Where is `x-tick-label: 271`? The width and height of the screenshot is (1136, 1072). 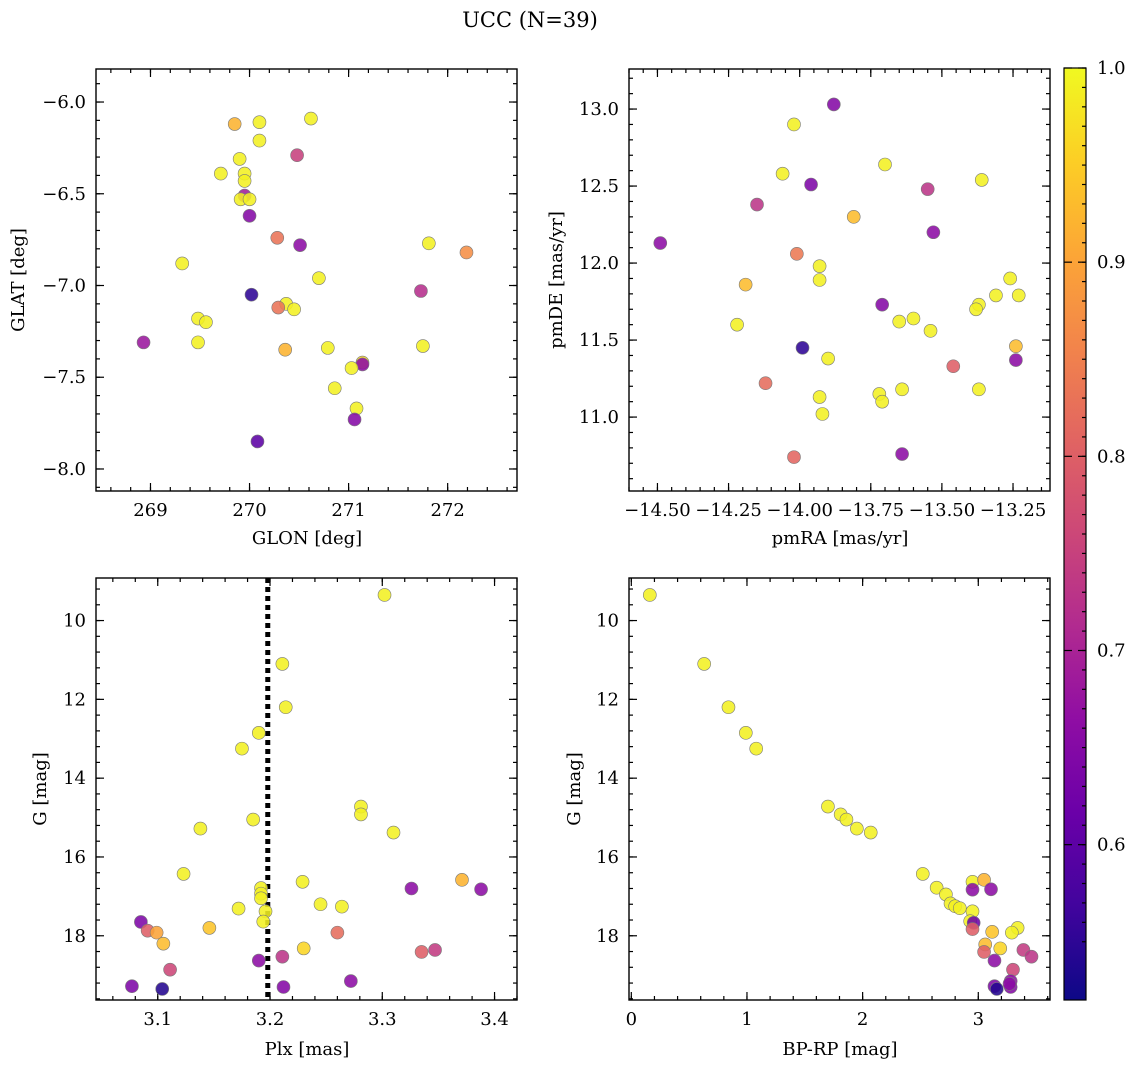
x-tick-label: 271 is located at coordinates (348, 510).